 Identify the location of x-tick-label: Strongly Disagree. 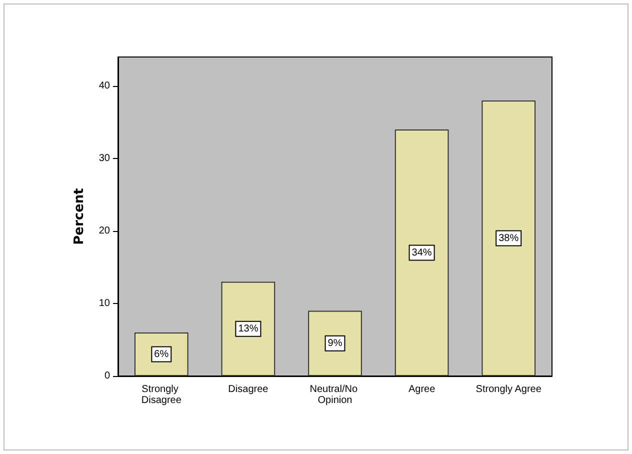
(161, 395).